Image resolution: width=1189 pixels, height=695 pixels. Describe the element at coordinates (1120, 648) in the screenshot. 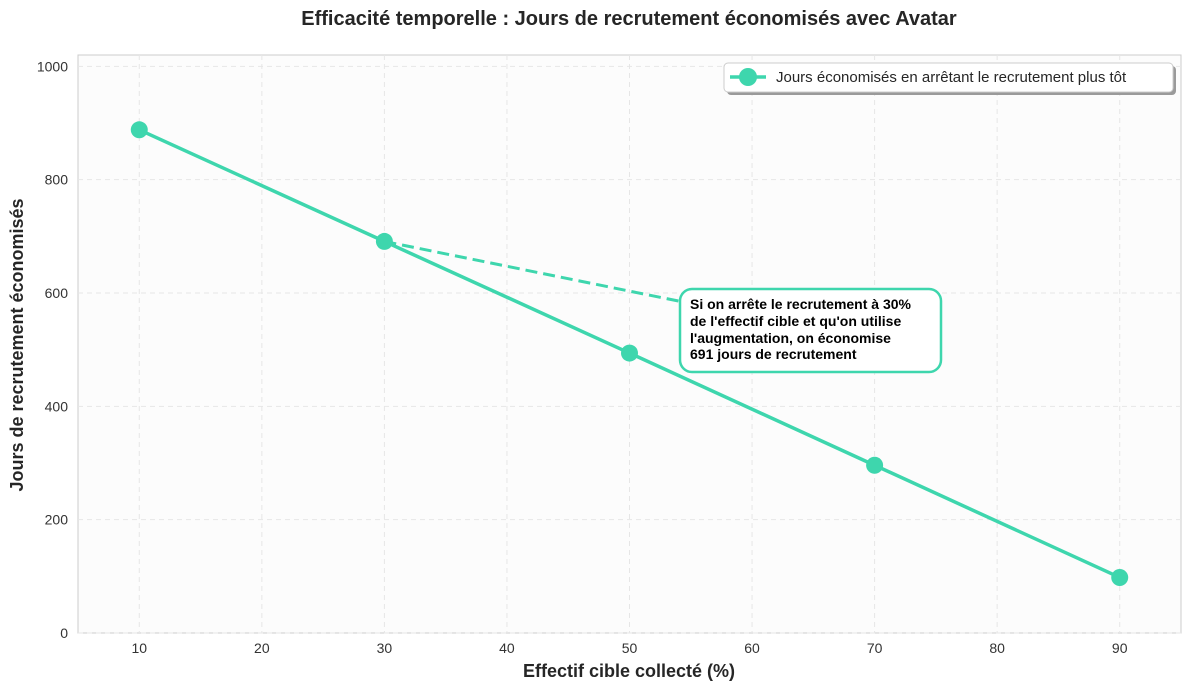

I see `x-tick-label: 90` at that location.